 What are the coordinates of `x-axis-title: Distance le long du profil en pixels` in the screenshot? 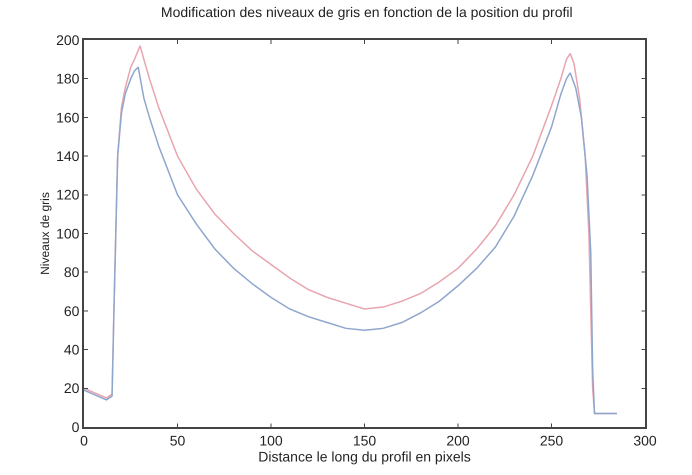 It's located at (364, 456).